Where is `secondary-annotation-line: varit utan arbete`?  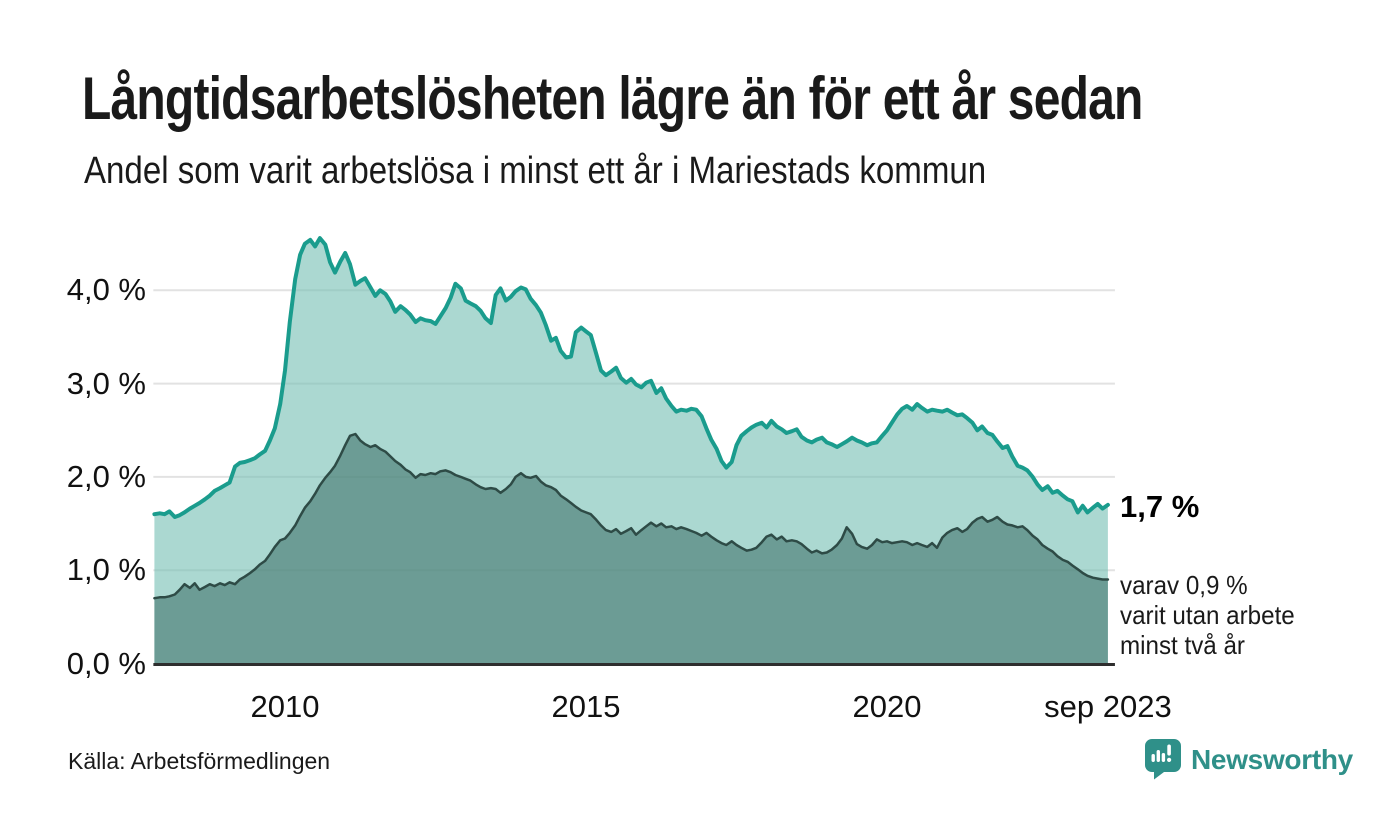
secondary-annotation-line: varit utan arbete is located at coordinates (1207, 615).